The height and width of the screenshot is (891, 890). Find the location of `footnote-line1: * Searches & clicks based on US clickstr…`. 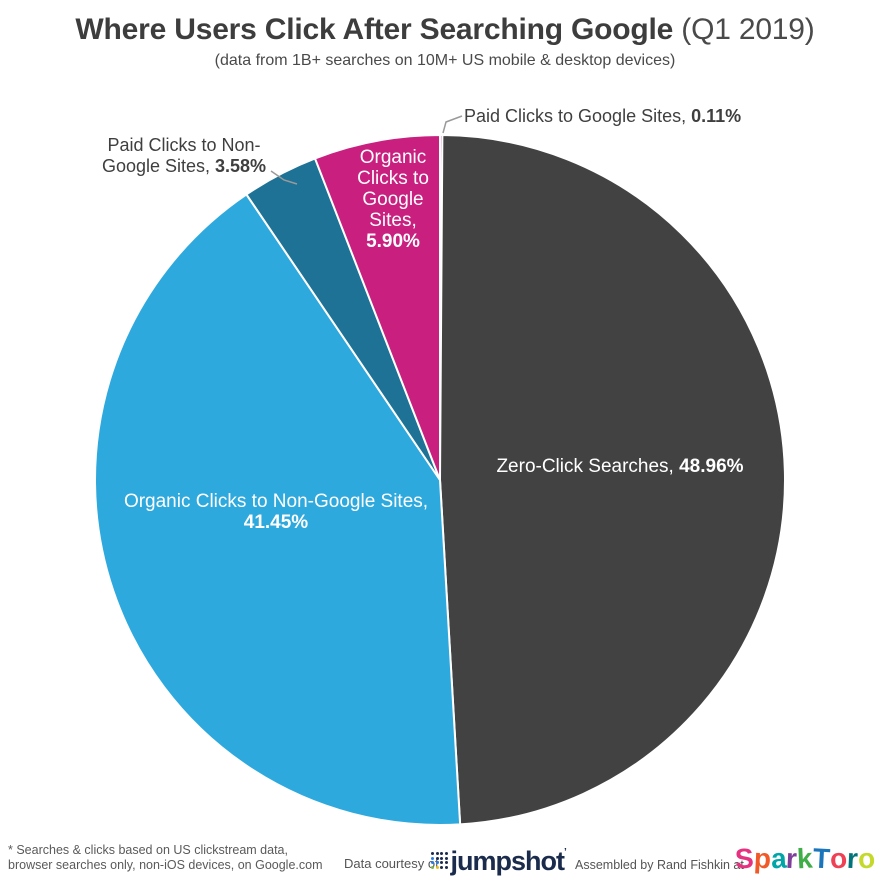

footnote-line1: * Searches & clicks based on US clickstr… is located at coordinates (148, 850).